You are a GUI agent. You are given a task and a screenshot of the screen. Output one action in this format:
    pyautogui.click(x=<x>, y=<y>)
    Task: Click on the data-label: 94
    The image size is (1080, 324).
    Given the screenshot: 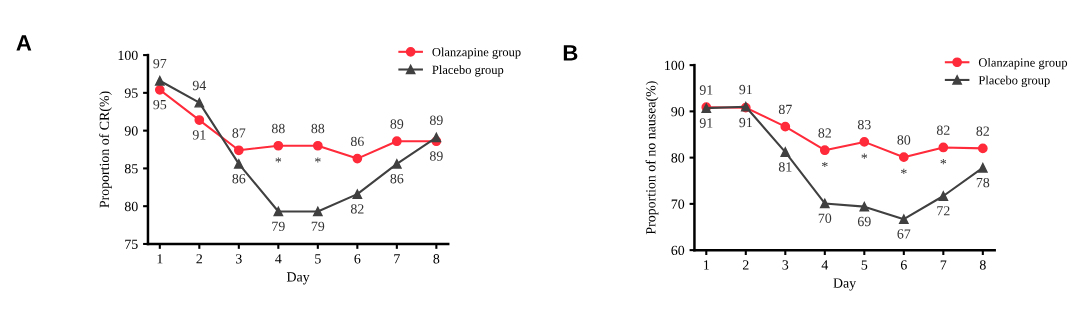 What is the action you would take?
    pyautogui.click(x=199, y=85)
    